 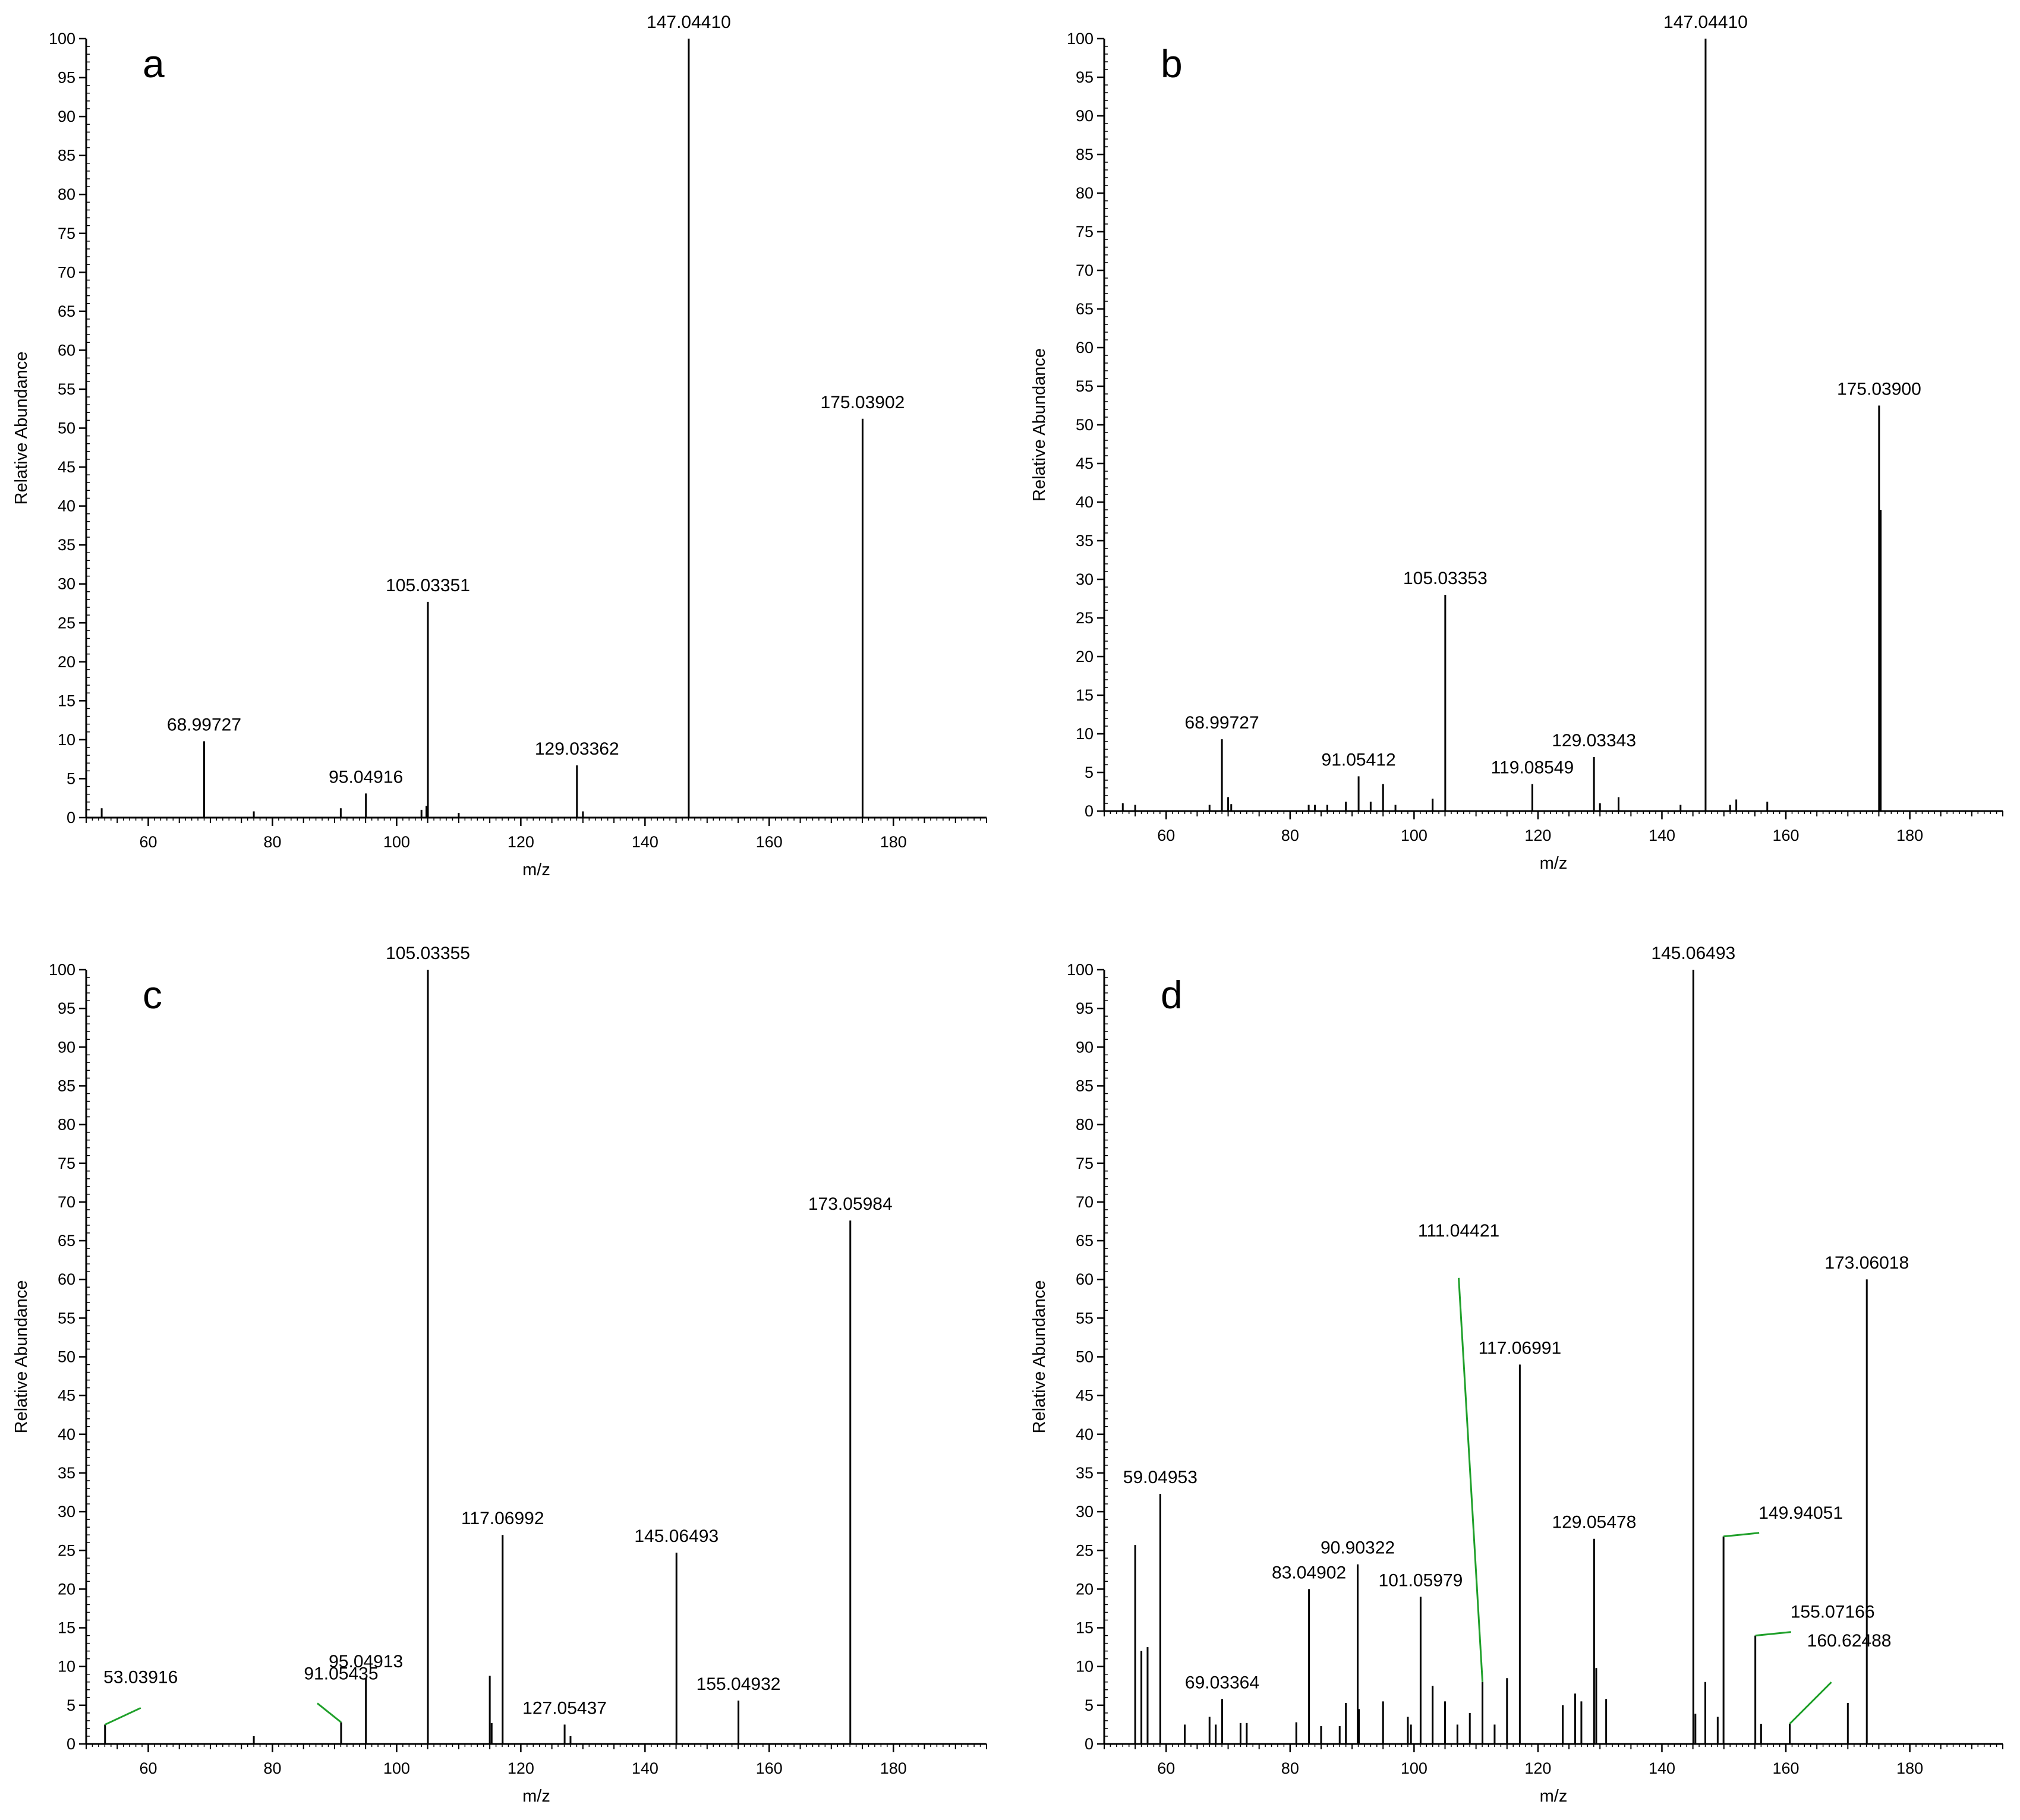 I want to click on y-tick-label-c: 35, so click(x=66, y=1473).